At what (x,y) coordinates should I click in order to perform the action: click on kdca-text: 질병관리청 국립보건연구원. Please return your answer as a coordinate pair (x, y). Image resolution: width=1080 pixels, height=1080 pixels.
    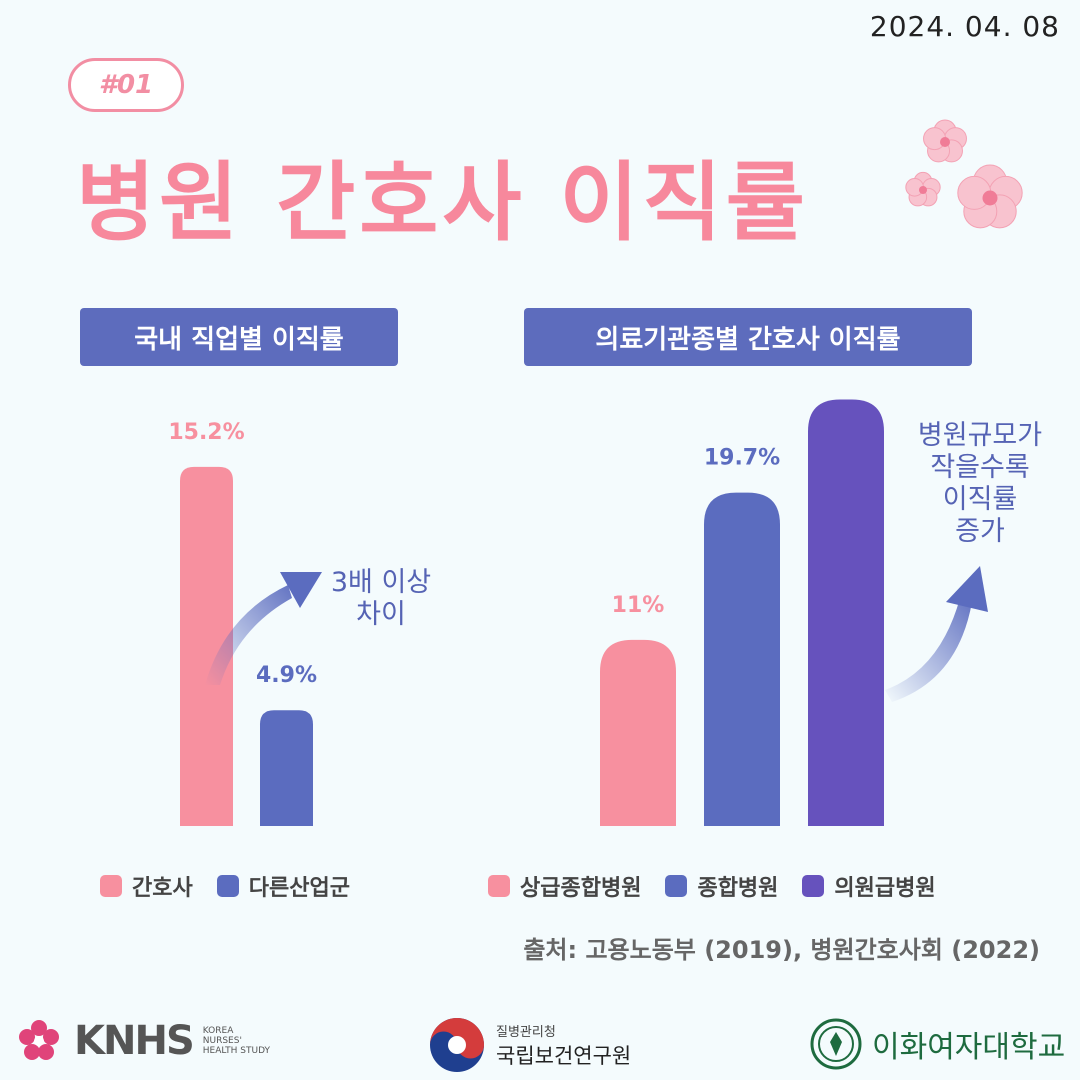
    Looking at the image, I should click on (563, 1045).